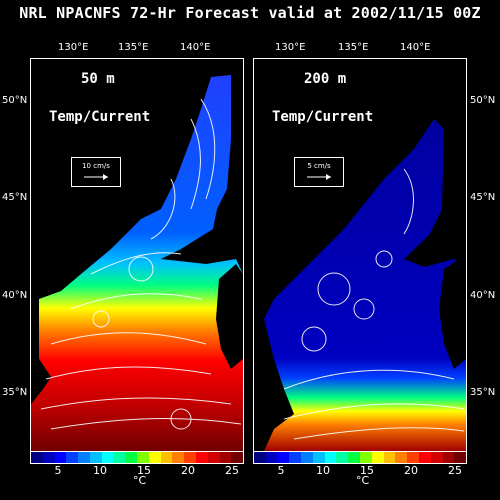  What do you see at coordinates (96, 166) in the screenshot?
I see `reference-vector-label-50m: 10 cm/s` at bounding box center [96, 166].